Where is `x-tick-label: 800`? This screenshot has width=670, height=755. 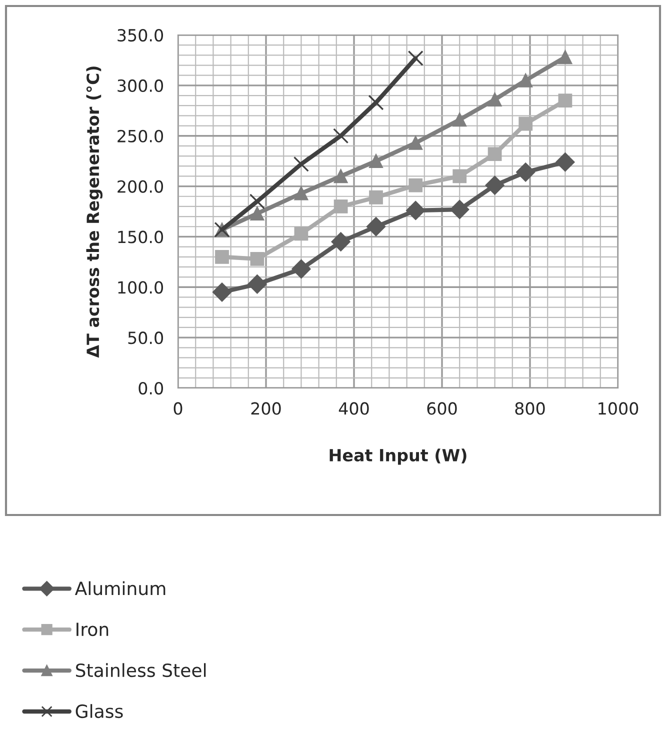 x-tick-label: 800 is located at coordinates (530, 408).